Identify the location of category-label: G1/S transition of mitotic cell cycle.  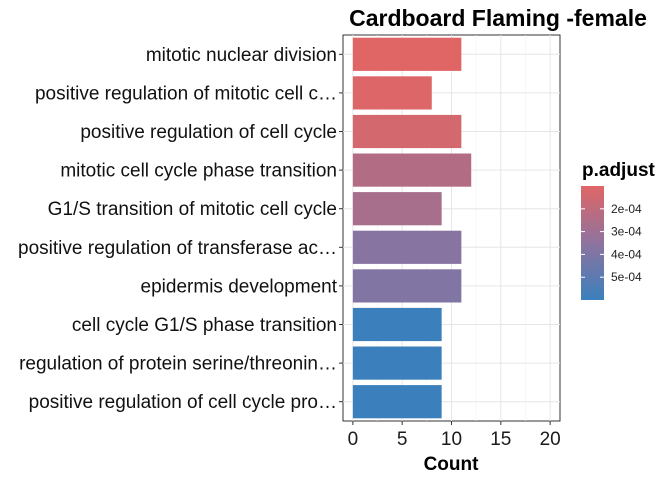
(192, 209).